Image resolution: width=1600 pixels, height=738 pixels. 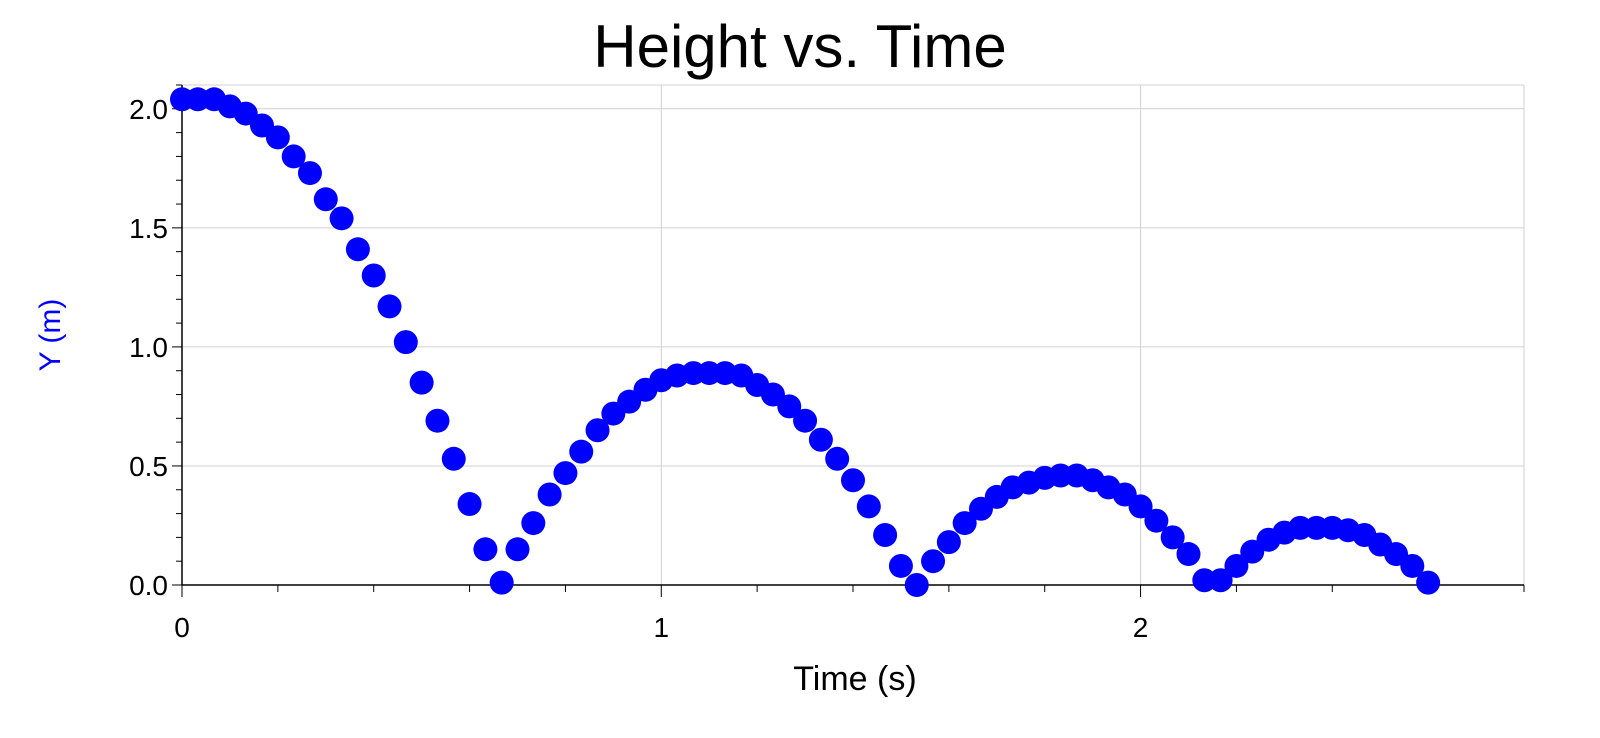 I want to click on y-tick-label: 1.0, so click(x=148, y=347).